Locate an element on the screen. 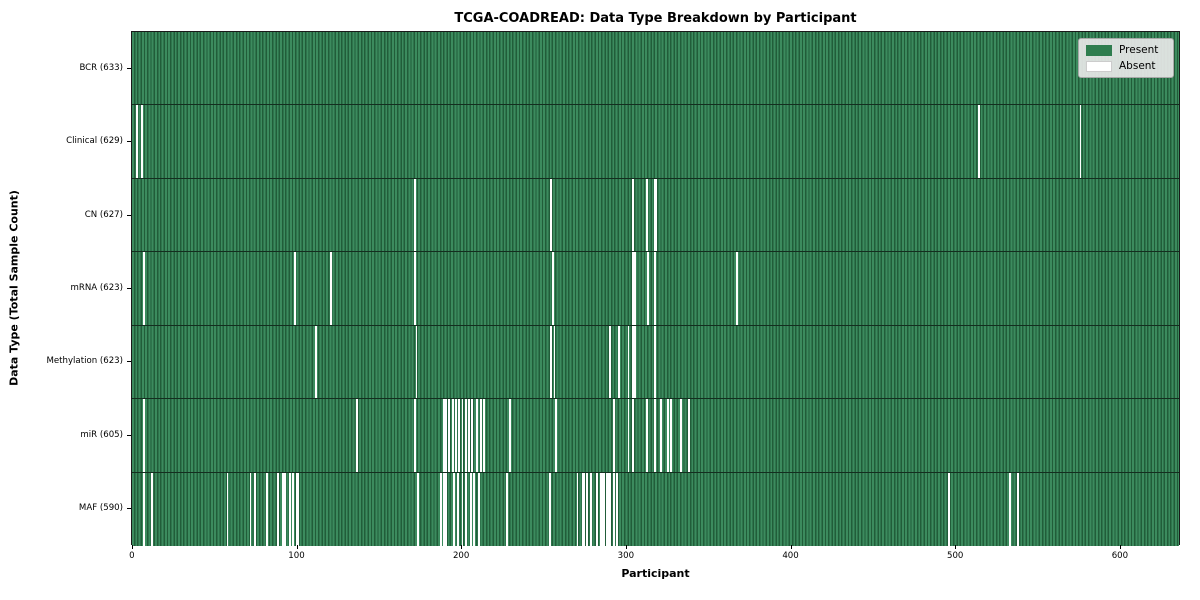 The image size is (1200, 600). x-tick-label: 200 is located at coordinates (461, 556).